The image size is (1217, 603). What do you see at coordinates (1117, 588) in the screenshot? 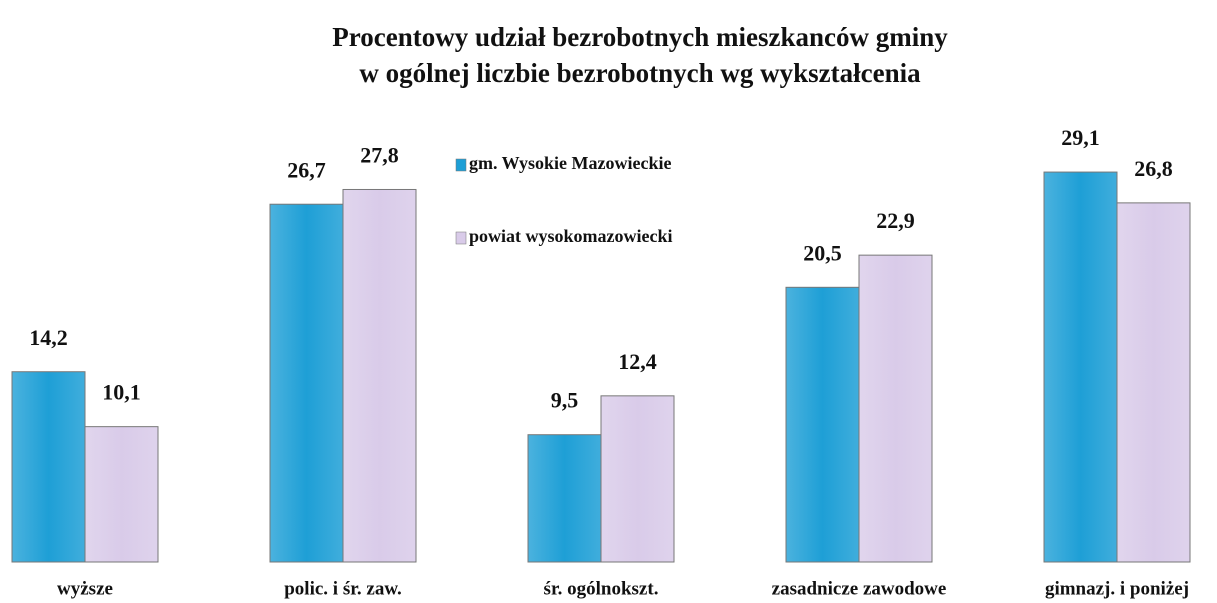
I see `x-tick-label: gimnazj. i poniżej` at bounding box center [1117, 588].